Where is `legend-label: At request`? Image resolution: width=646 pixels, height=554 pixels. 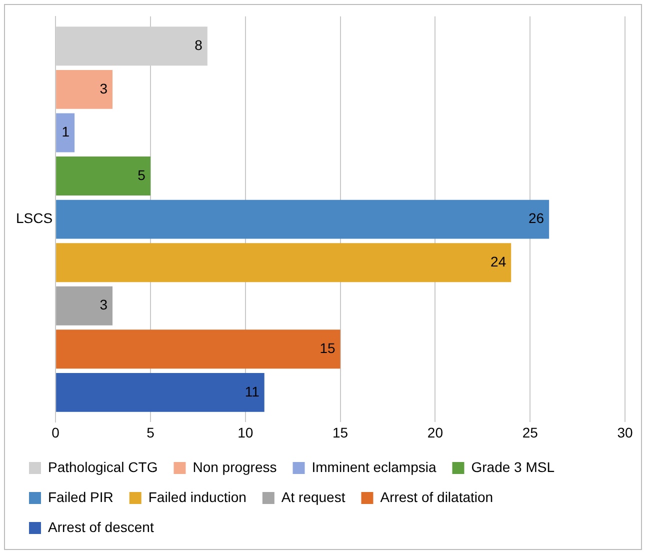 legend-label: At request is located at coordinates (313, 496).